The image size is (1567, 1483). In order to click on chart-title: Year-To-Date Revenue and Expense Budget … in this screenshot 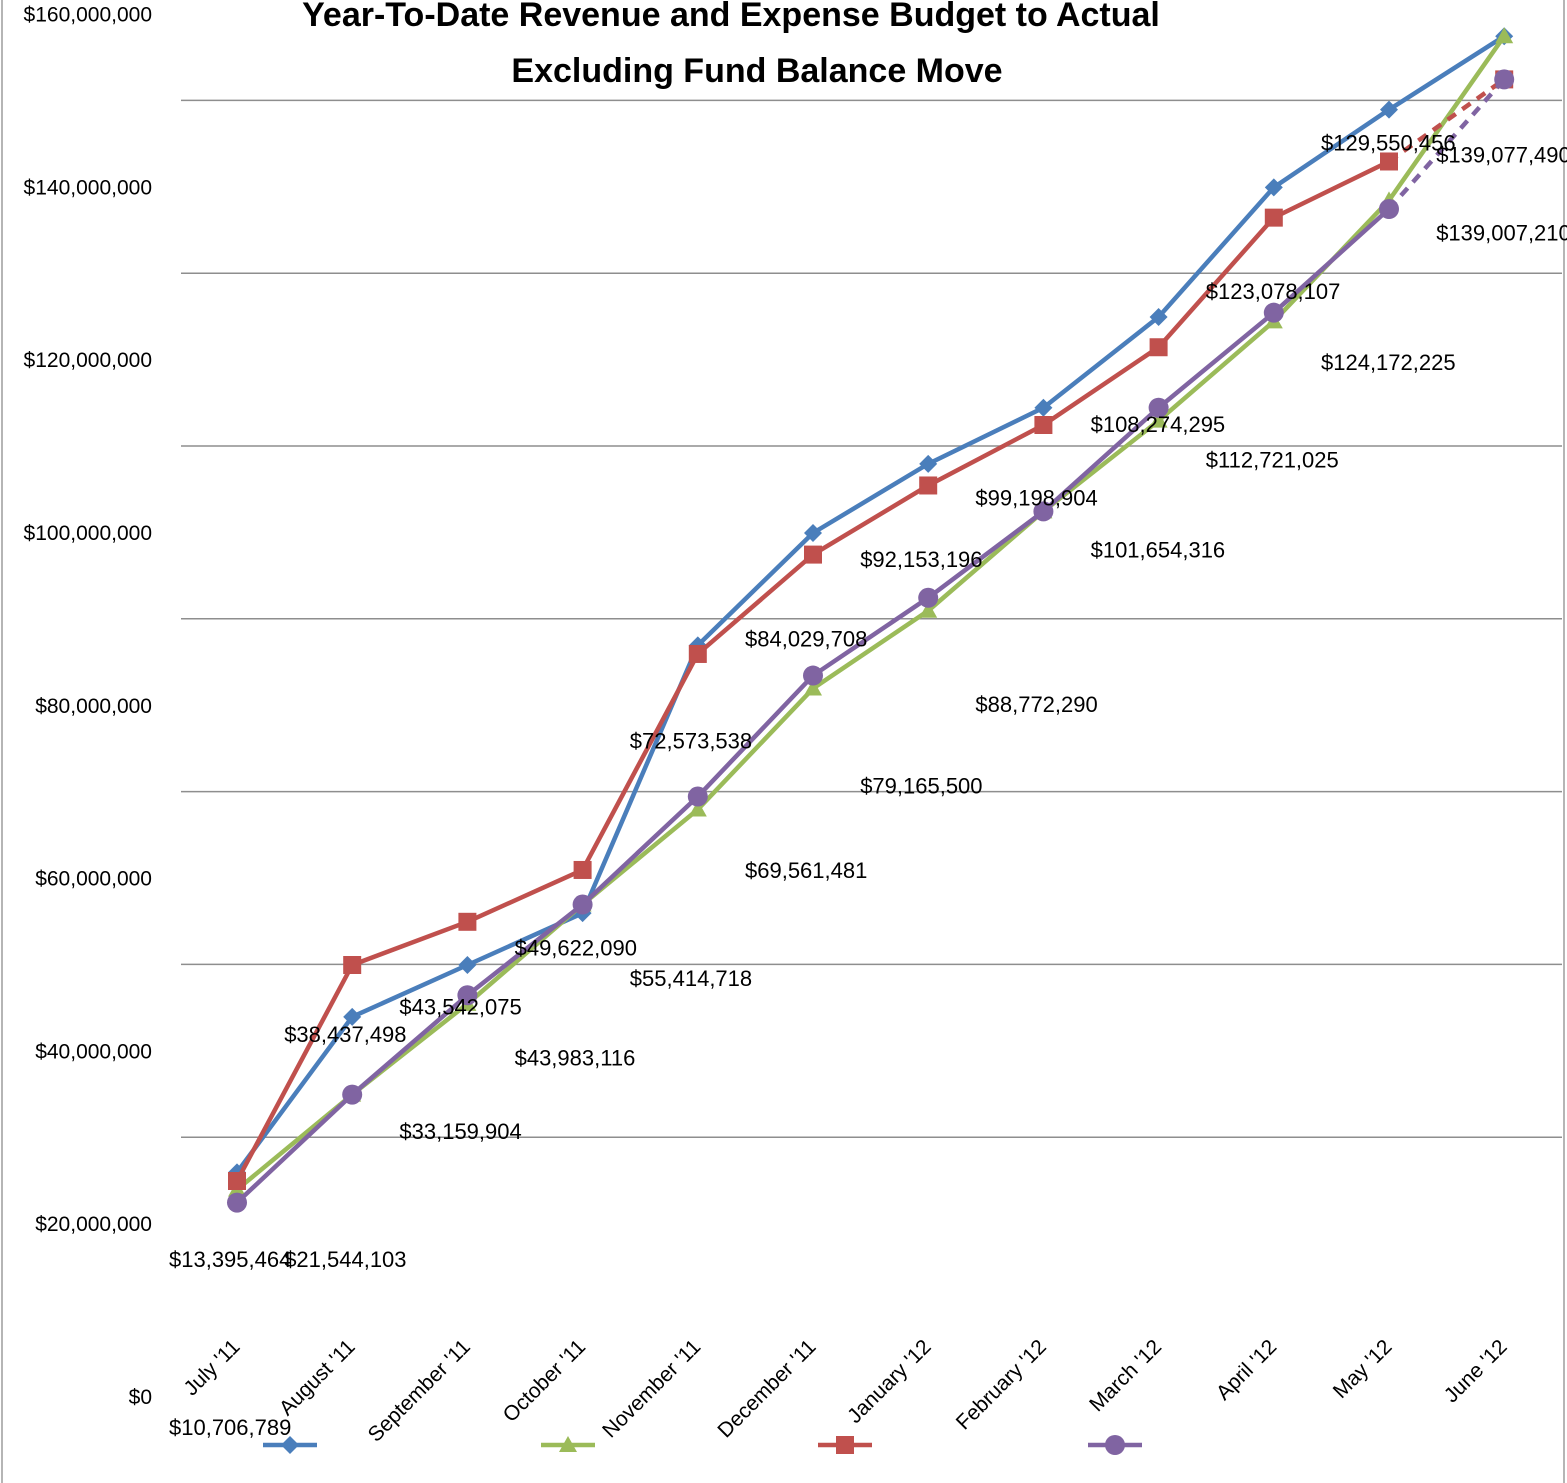, I will do `click(731, 45)`.